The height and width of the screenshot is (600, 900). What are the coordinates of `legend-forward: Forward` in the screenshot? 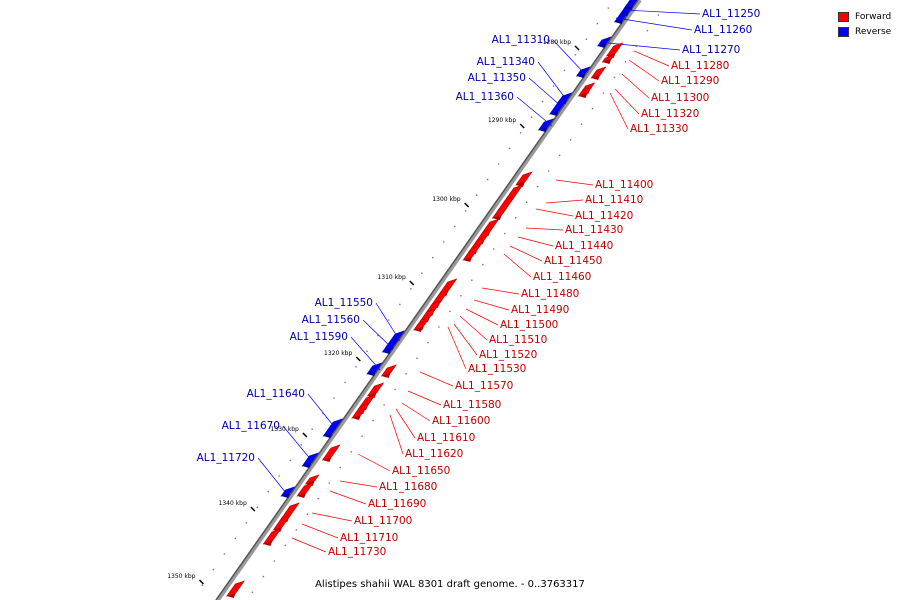 It's located at (869, 16).